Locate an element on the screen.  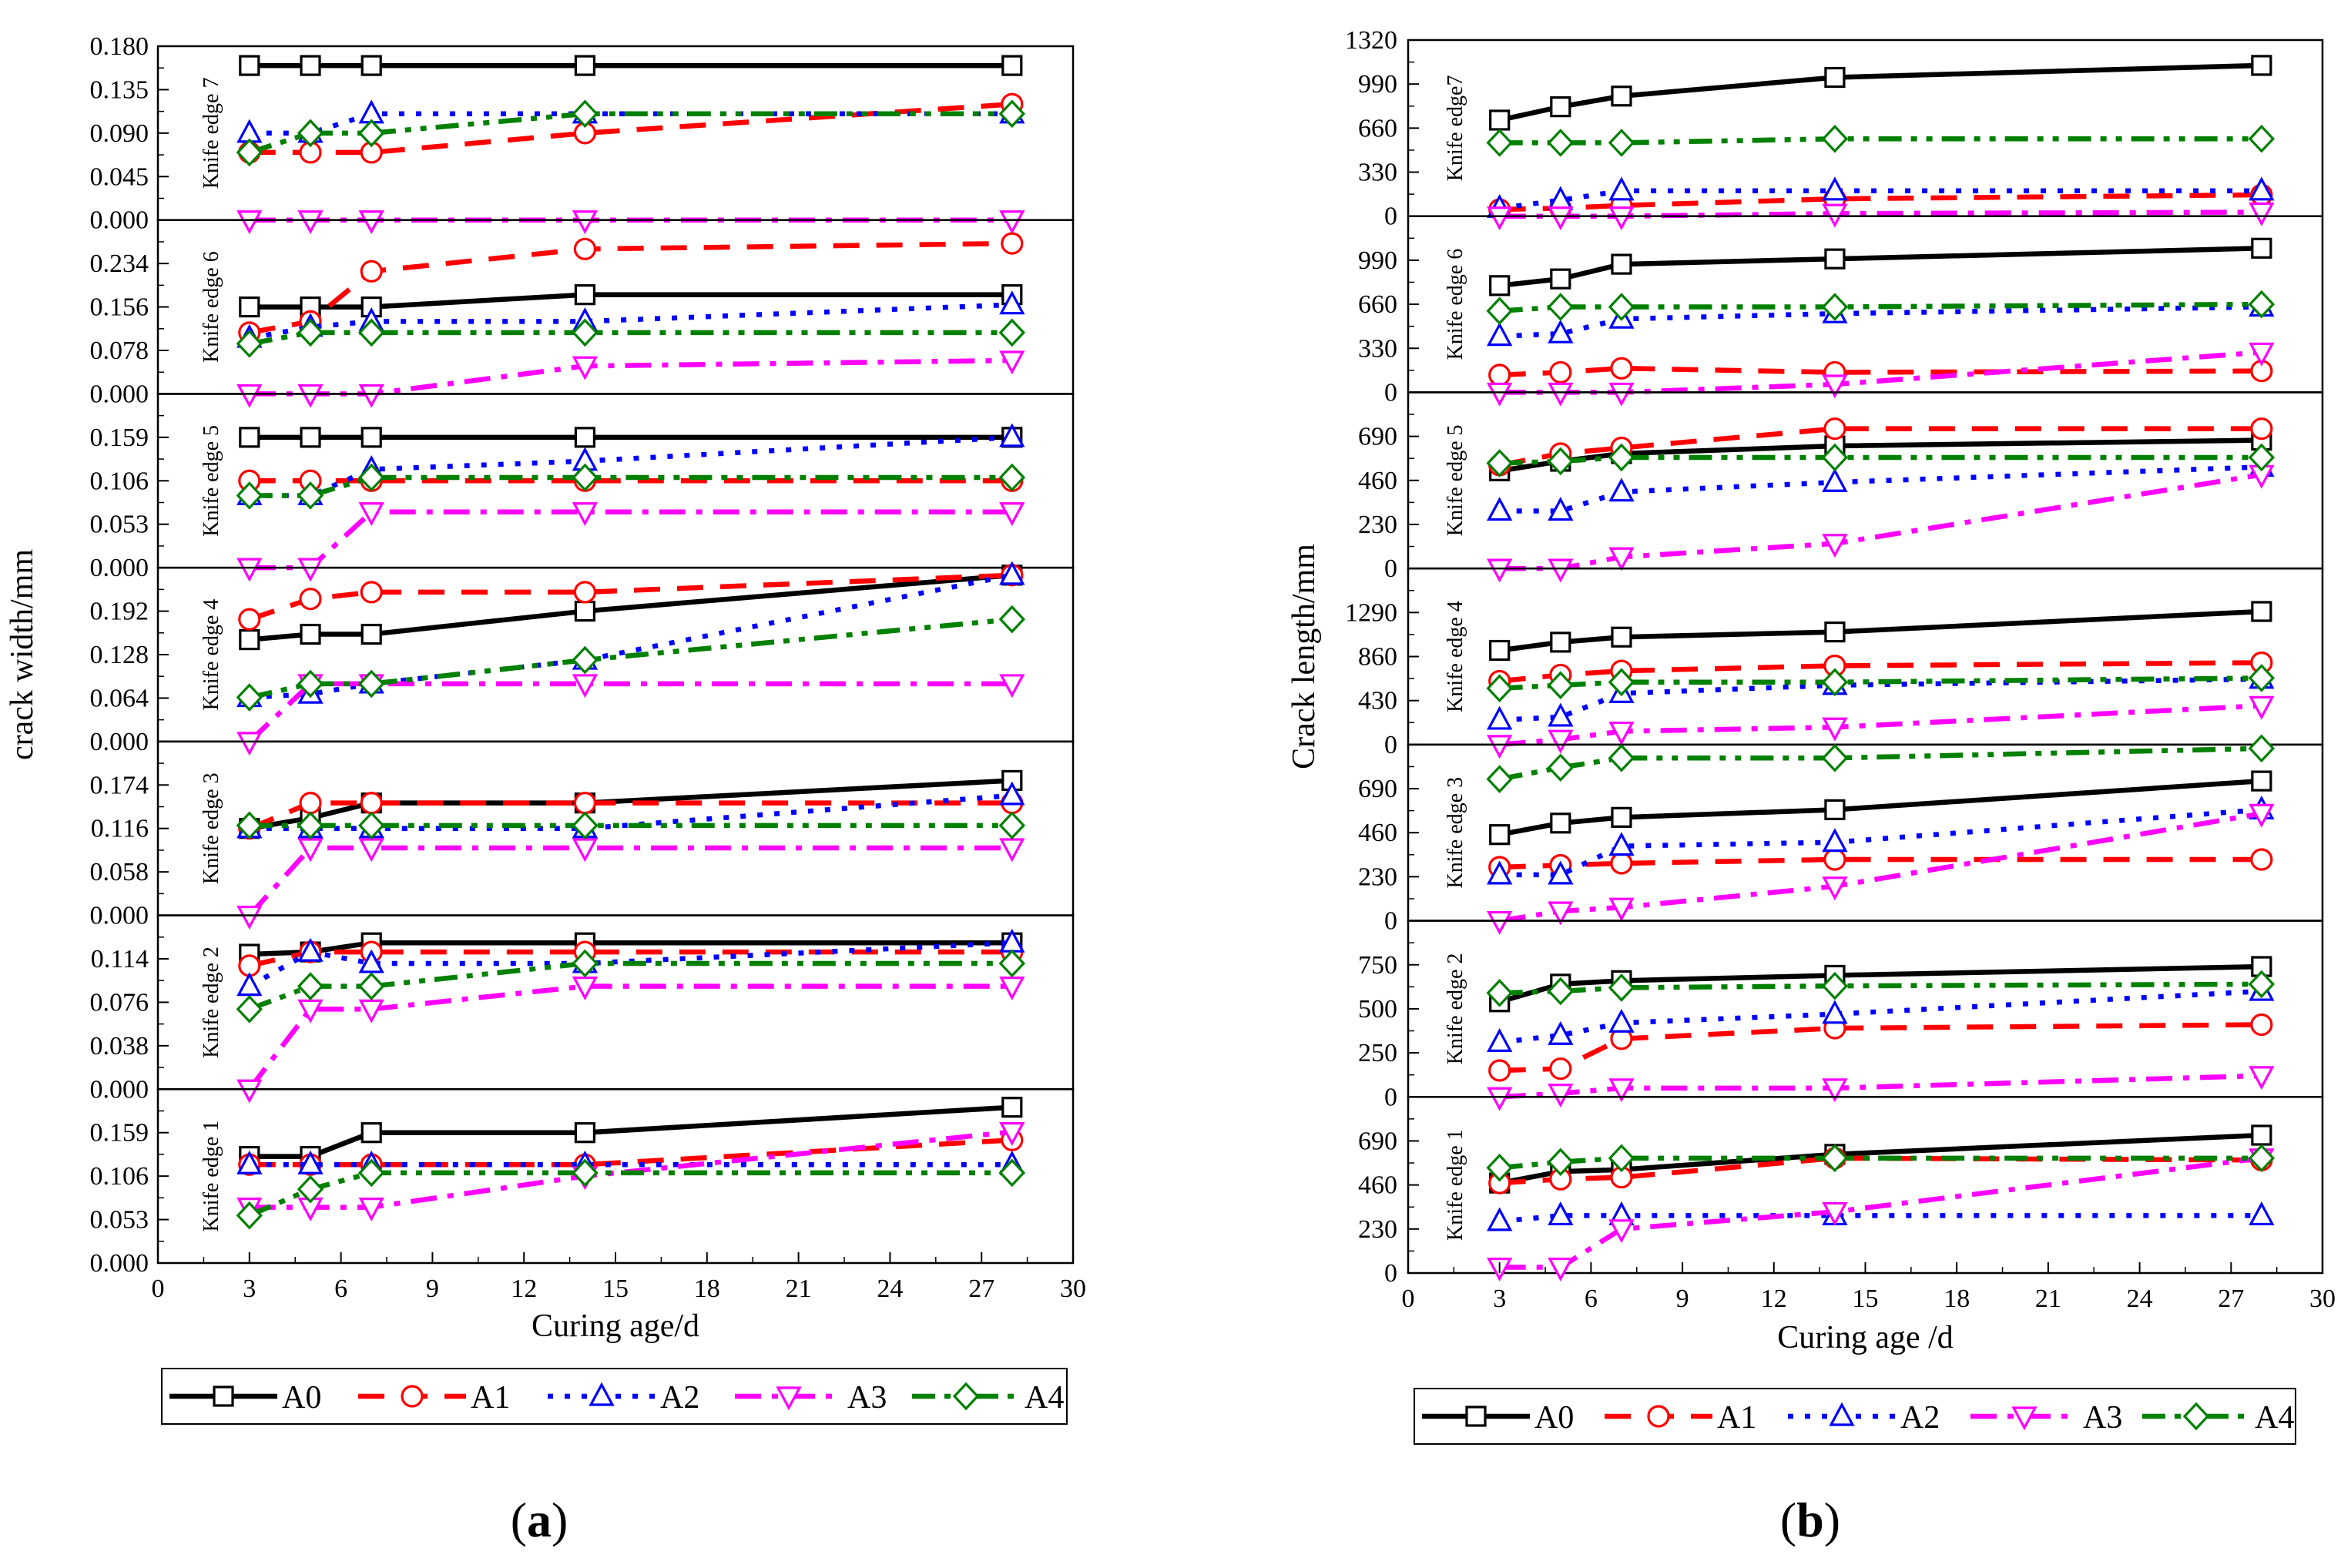
panel-label: Knife edge 1 is located at coordinates (1456, 1185).